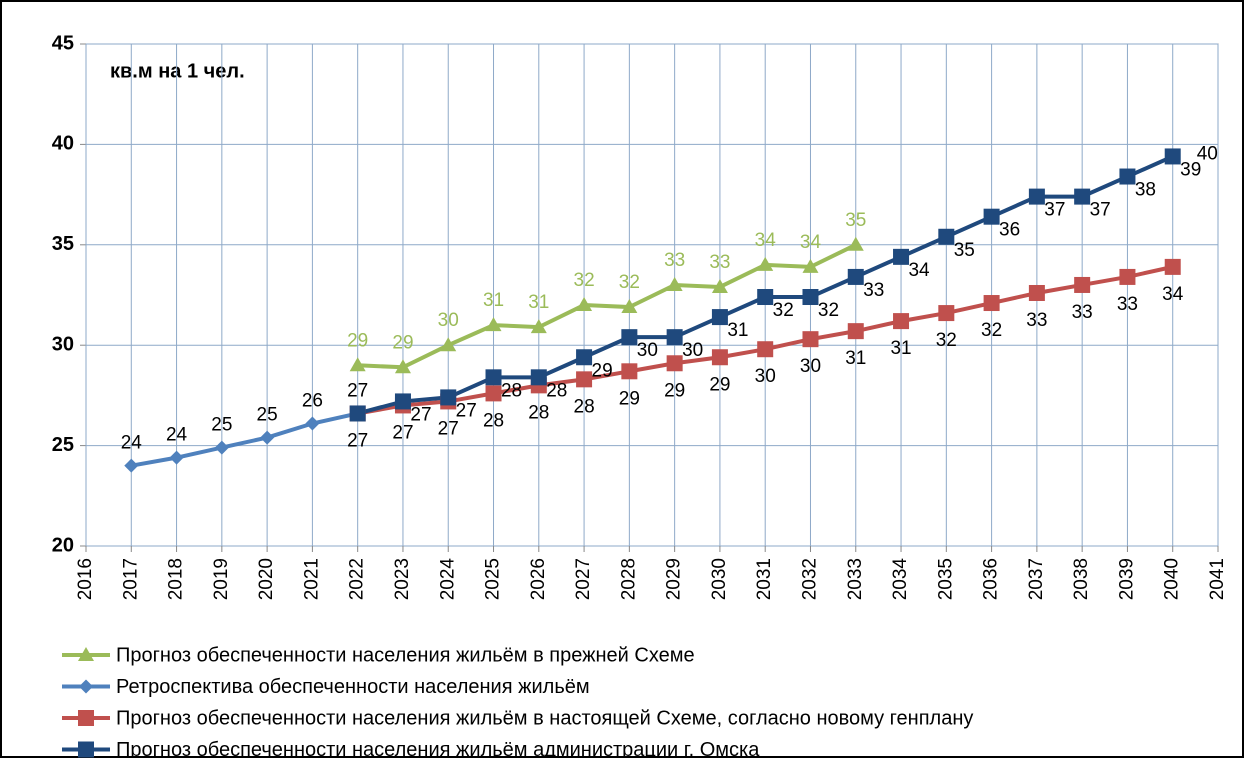 This screenshot has height=758, width=1244. Describe the element at coordinates (964, 250) in the screenshot. I see `data-label: 35` at that location.